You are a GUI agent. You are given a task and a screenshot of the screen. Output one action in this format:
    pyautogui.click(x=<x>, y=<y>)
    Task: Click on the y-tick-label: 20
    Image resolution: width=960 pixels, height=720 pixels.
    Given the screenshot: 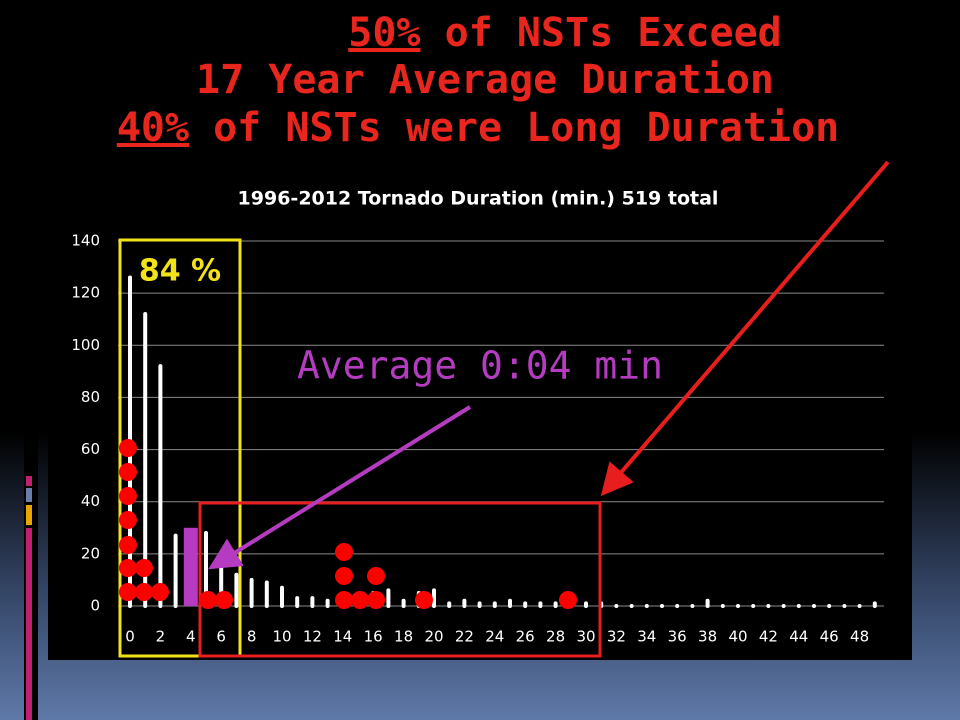 What is the action you would take?
    pyautogui.click(x=90, y=553)
    